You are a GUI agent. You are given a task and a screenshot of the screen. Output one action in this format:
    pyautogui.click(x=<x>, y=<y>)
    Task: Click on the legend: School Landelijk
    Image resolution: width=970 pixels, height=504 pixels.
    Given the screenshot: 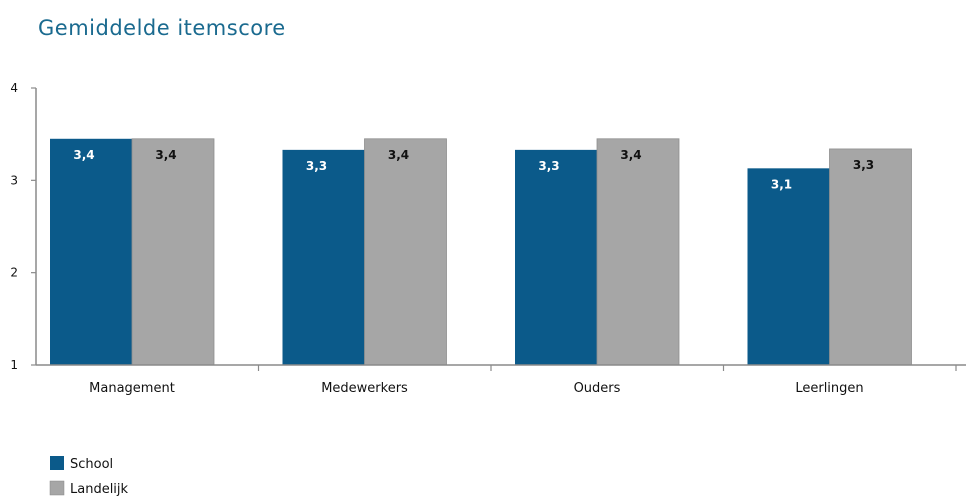 What is the action you would take?
    pyautogui.click(x=89, y=476)
    